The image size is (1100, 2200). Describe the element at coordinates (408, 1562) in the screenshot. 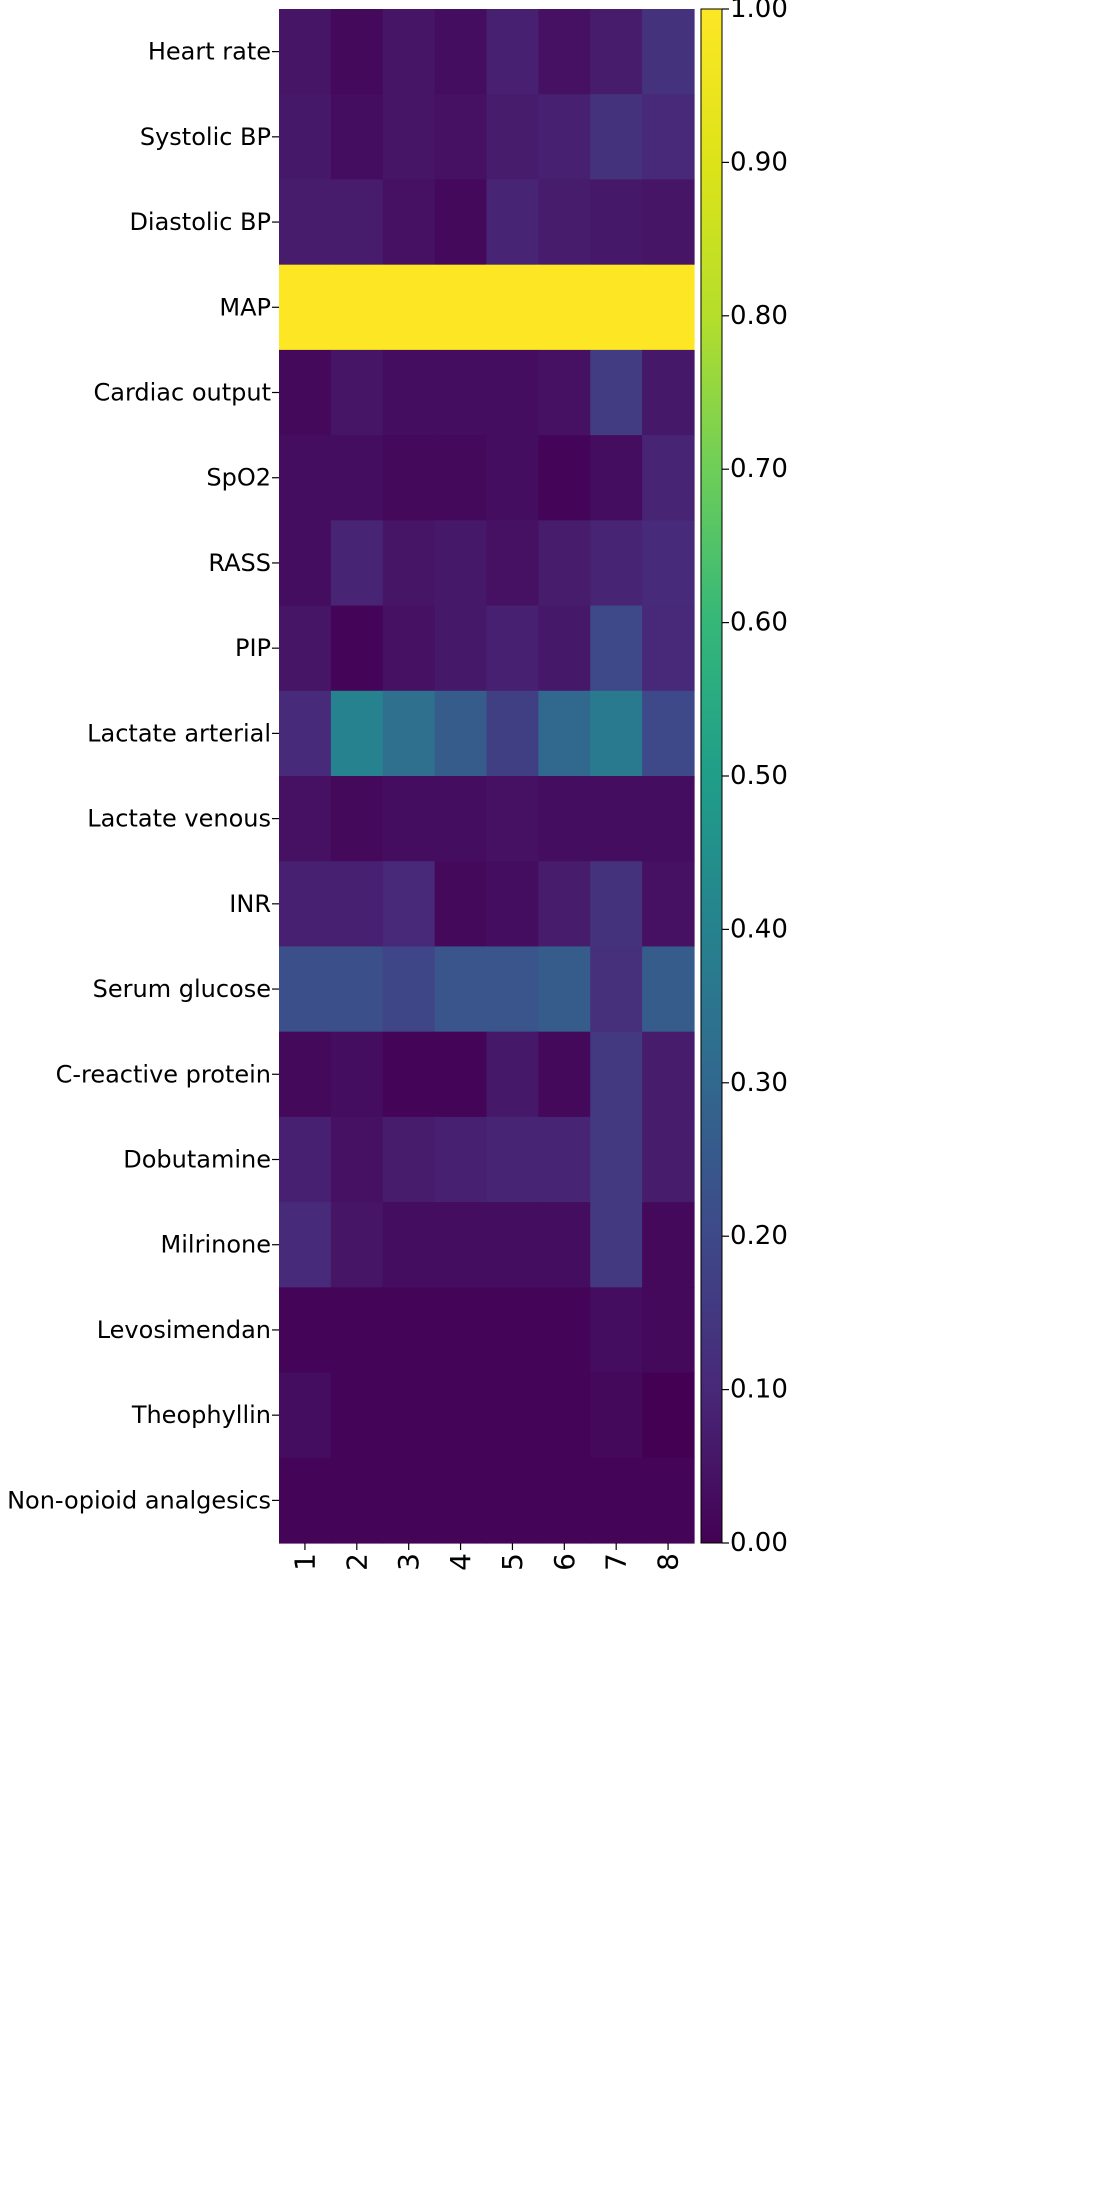

I see `x-tick-label: 3` at that location.